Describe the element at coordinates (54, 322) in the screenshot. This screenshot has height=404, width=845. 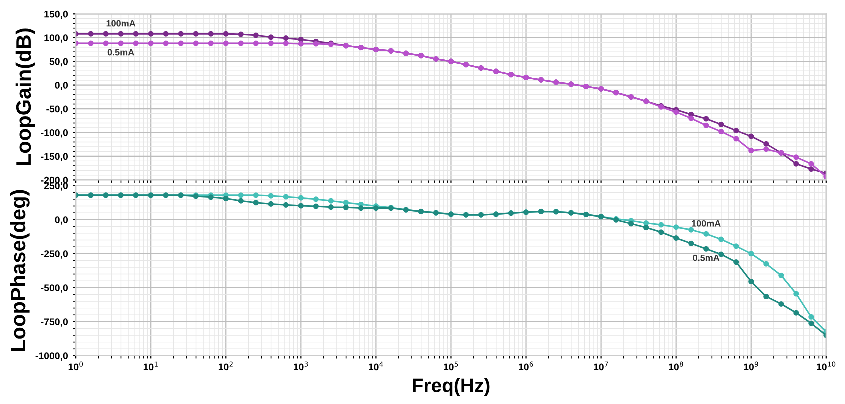
I see `y-tick-label: -750,0` at that location.